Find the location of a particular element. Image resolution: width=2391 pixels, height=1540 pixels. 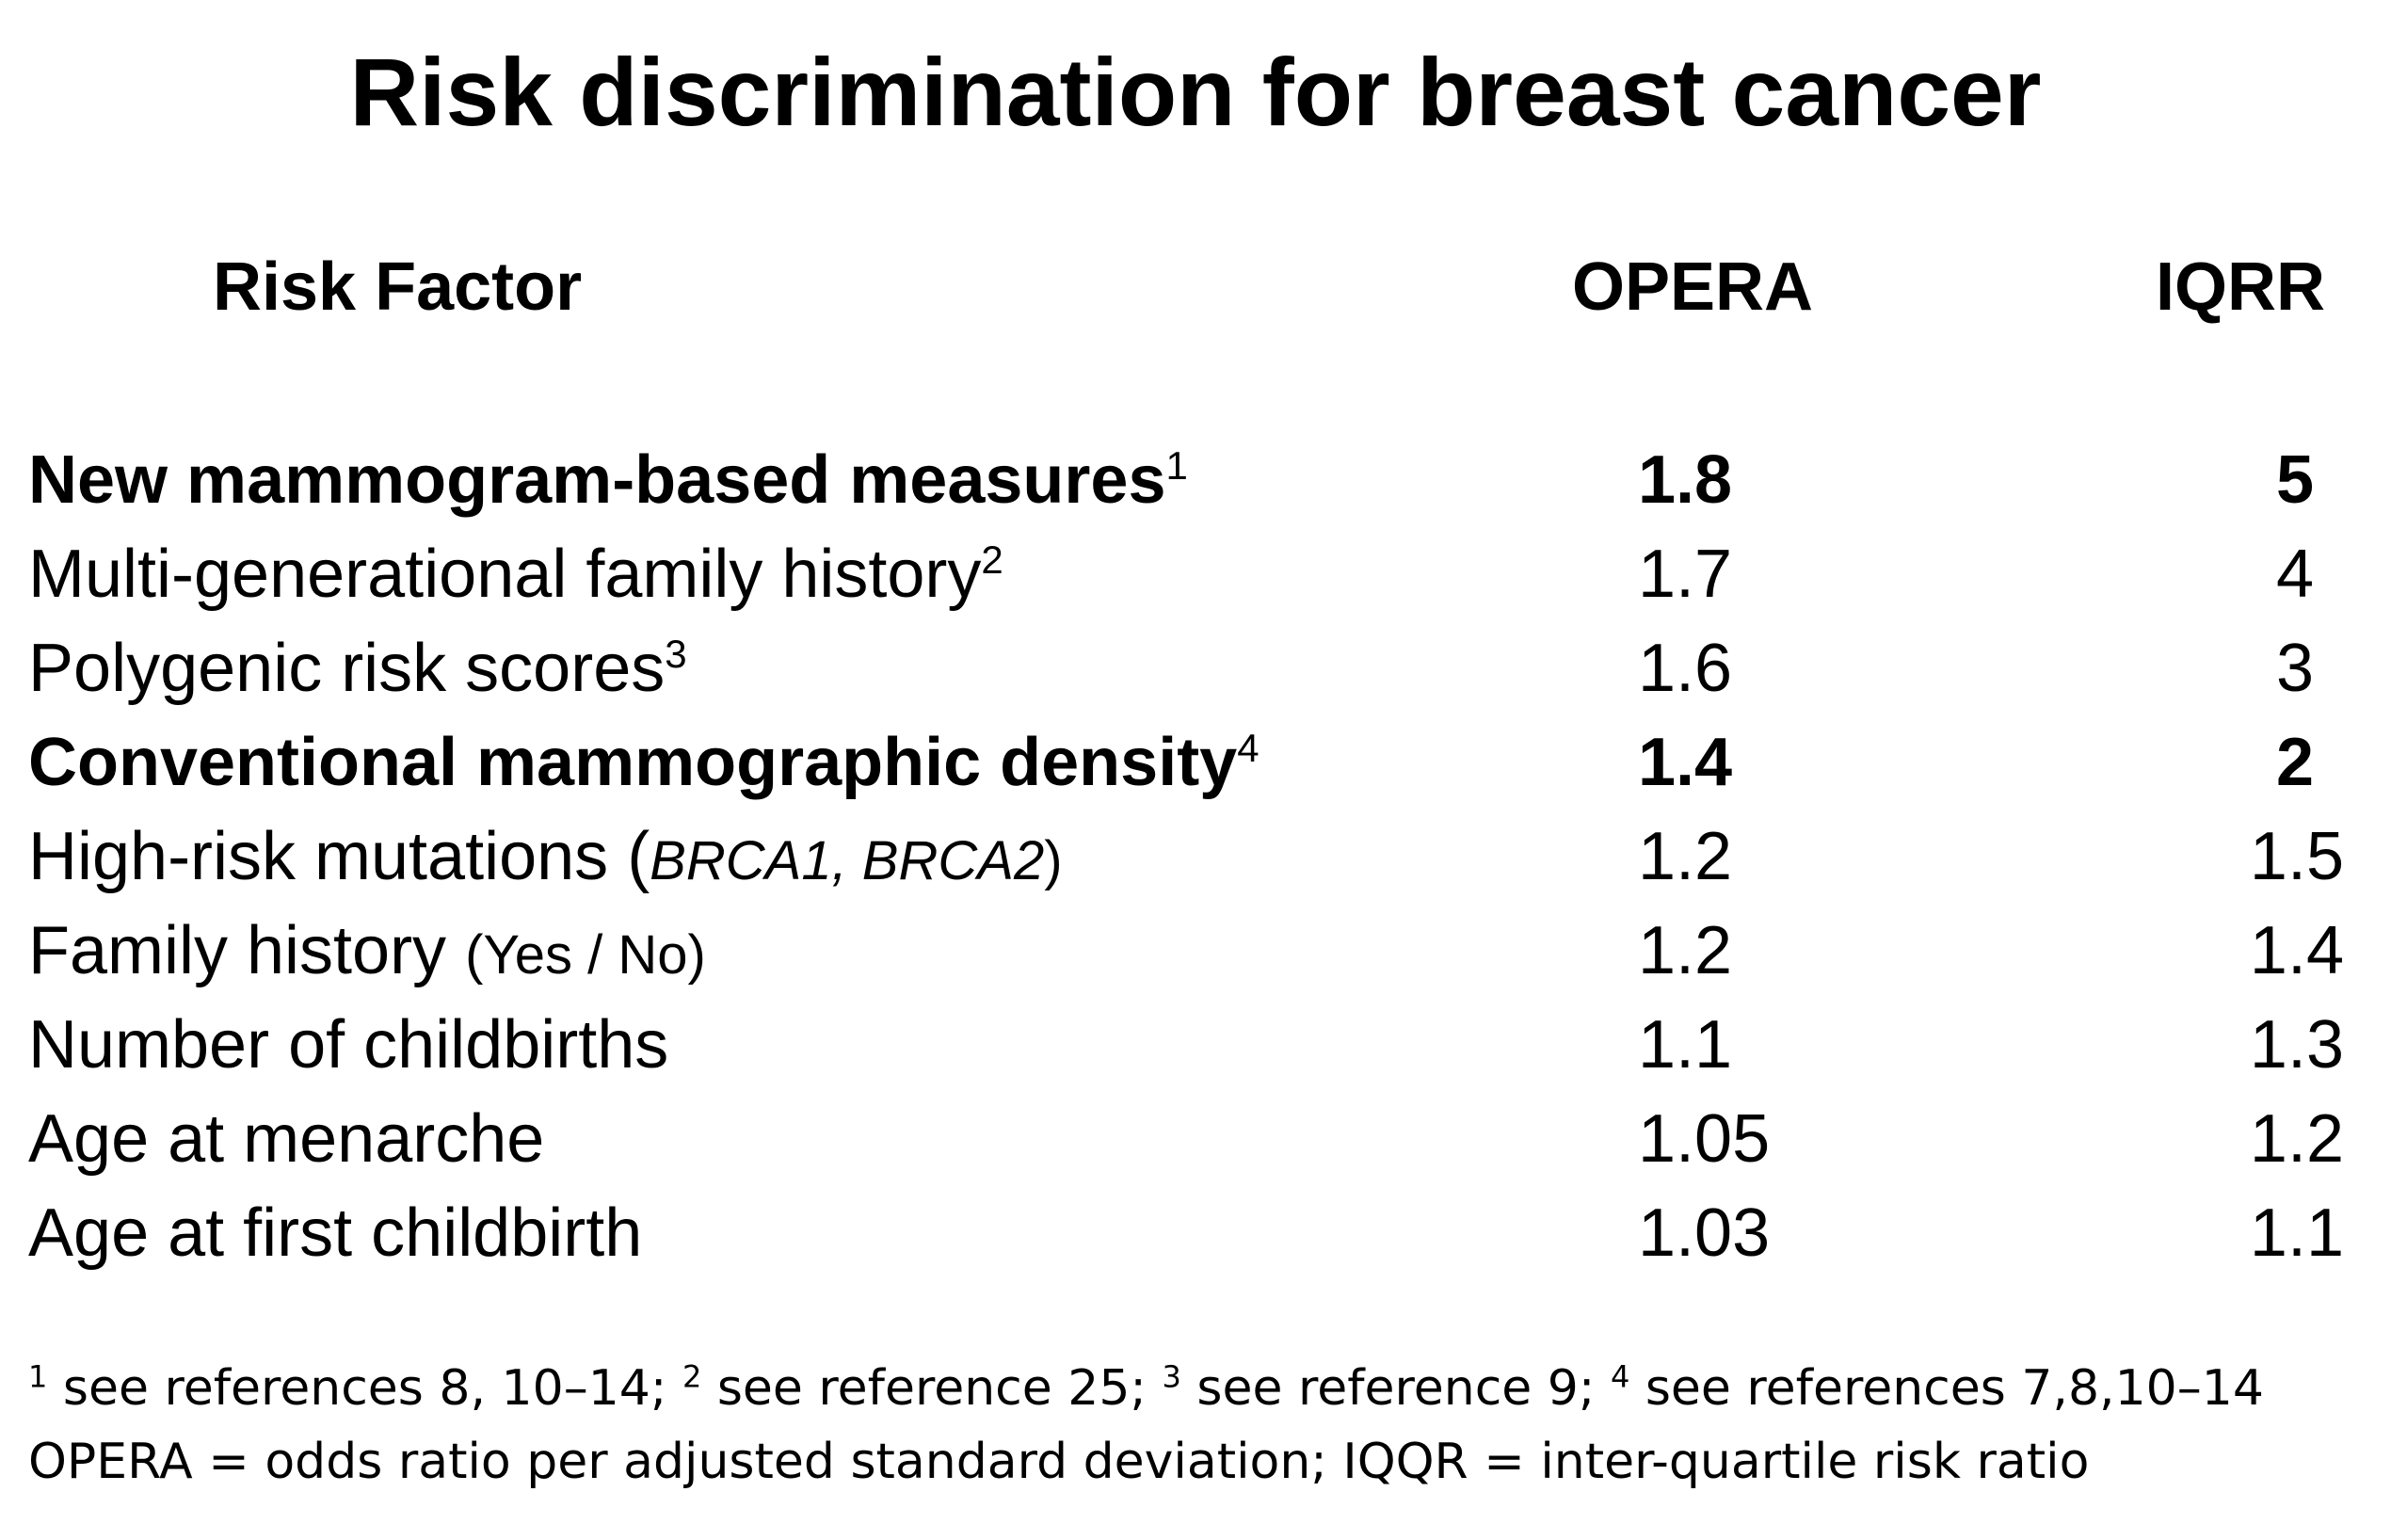

footnote-sup: 1 is located at coordinates (38, 1376).